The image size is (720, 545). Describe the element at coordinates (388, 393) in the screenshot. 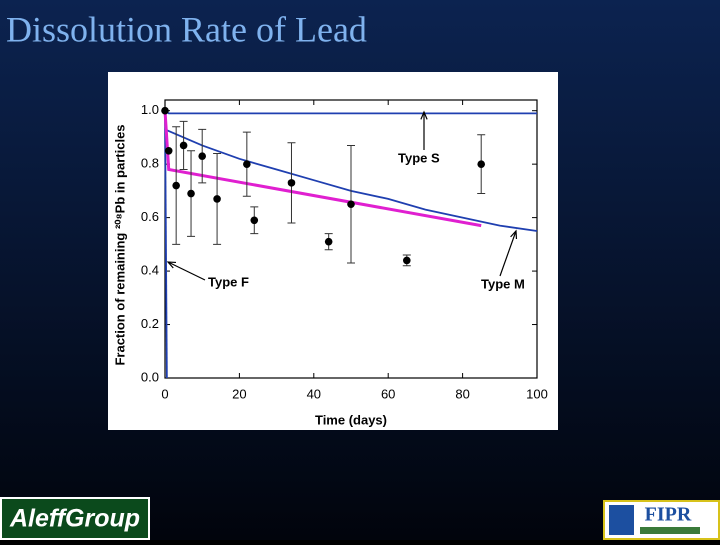

I see `x-tick-label: 60` at that location.